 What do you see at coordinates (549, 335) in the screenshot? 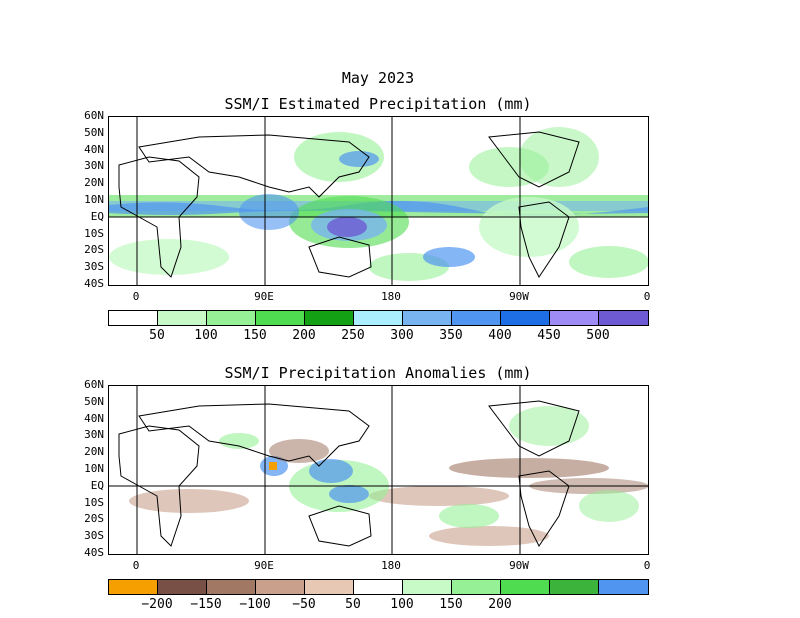
I see `colorbar-label: 450` at bounding box center [549, 335].